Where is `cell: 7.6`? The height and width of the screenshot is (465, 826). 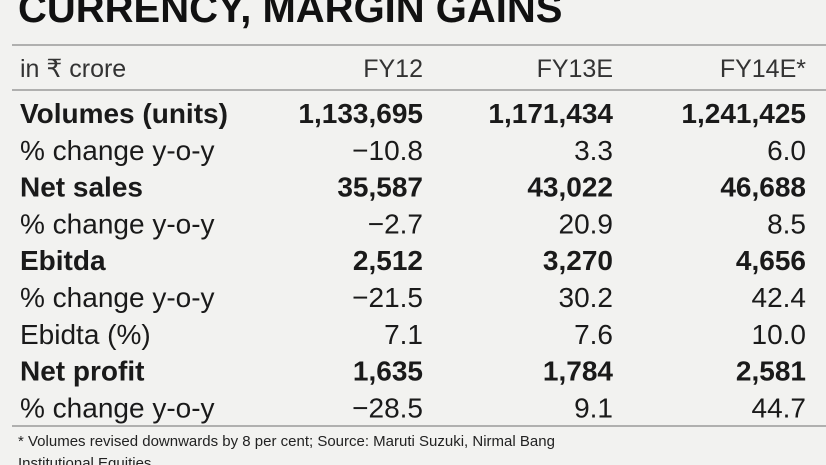
cell: 7.6 is located at coordinates (593, 334).